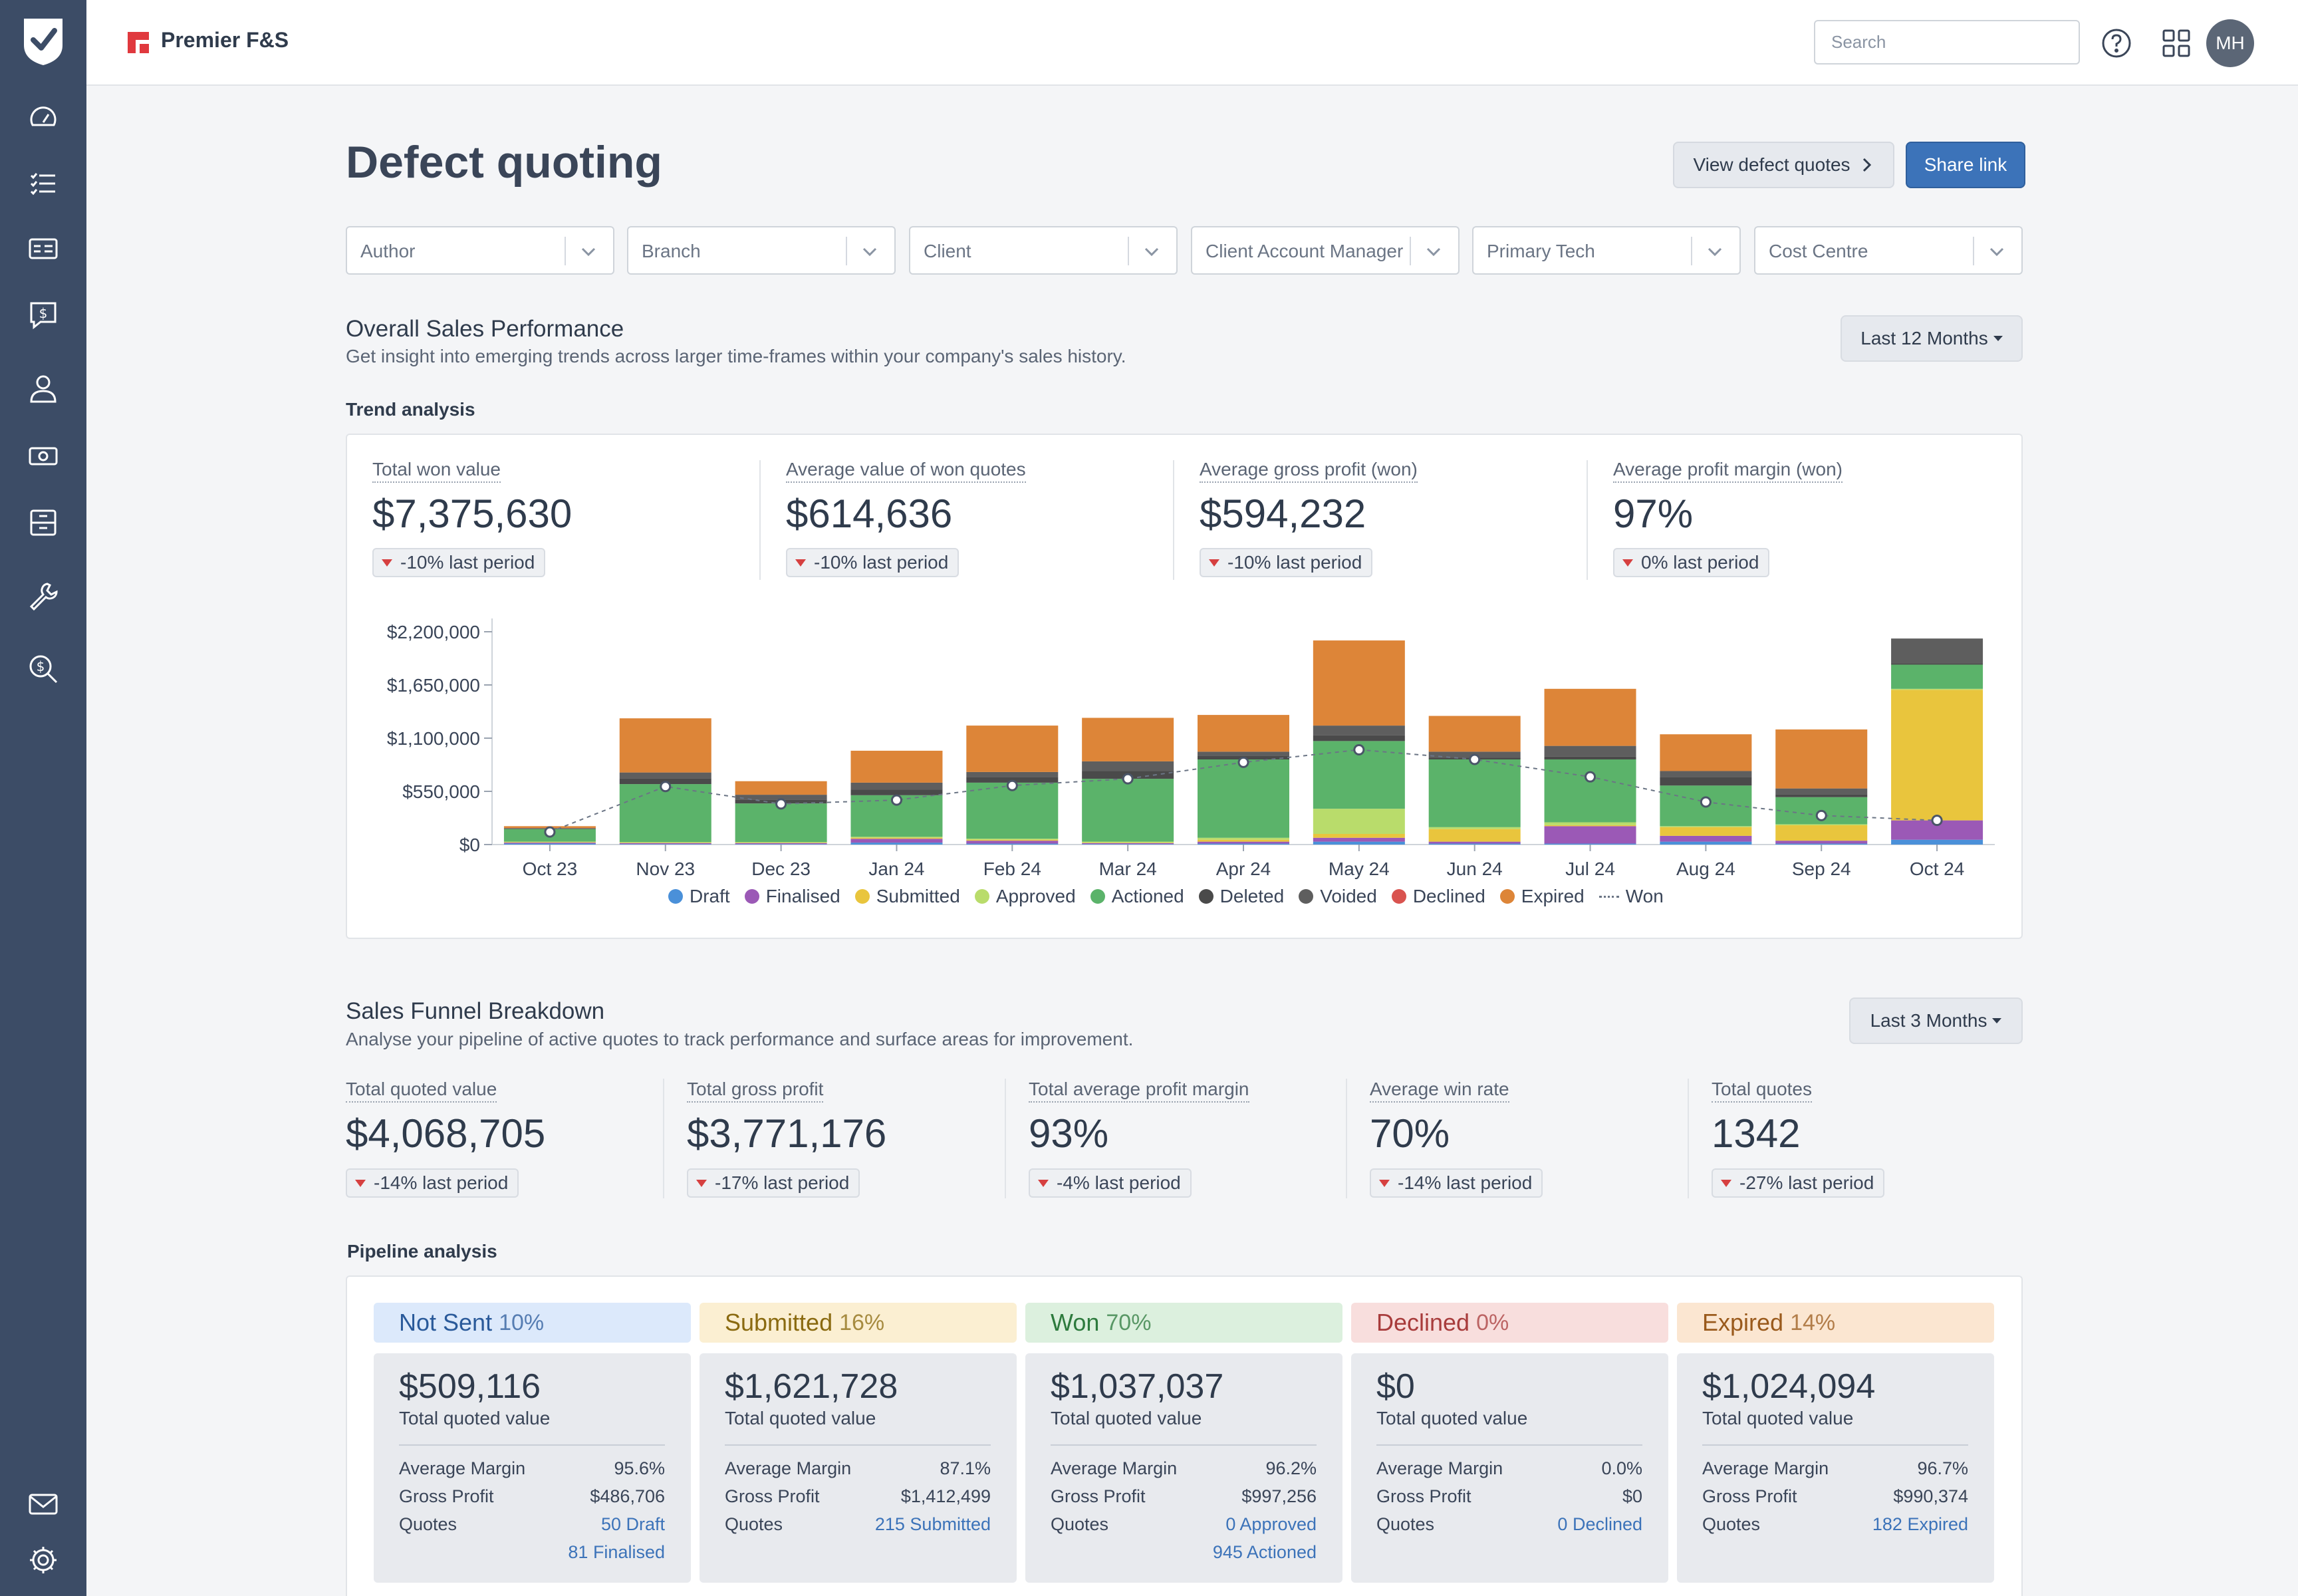 This screenshot has width=2298, height=1596. I want to click on kpi-change-badge: 0% last period, so click(1691, 562).